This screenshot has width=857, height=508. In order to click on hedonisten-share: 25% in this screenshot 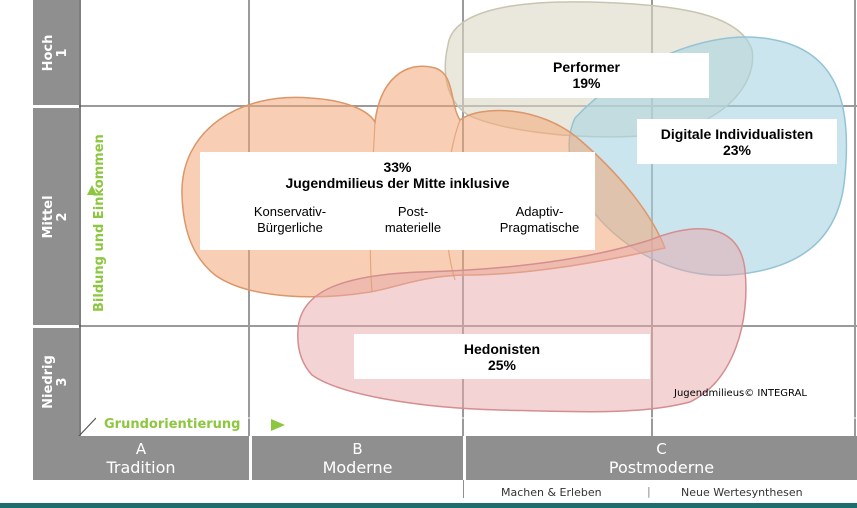, I will do `click(502, 365)`.